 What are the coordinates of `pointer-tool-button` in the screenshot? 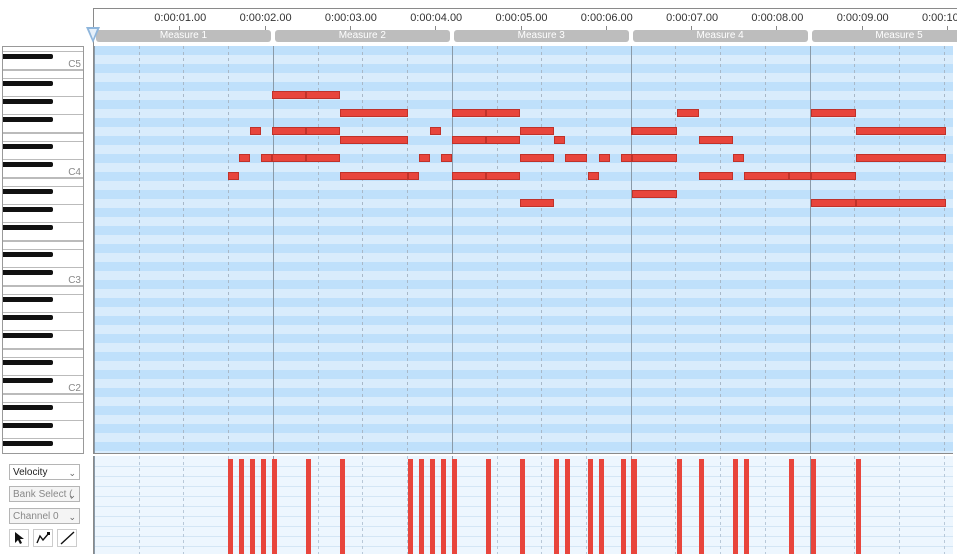 It's located at (19, 538).